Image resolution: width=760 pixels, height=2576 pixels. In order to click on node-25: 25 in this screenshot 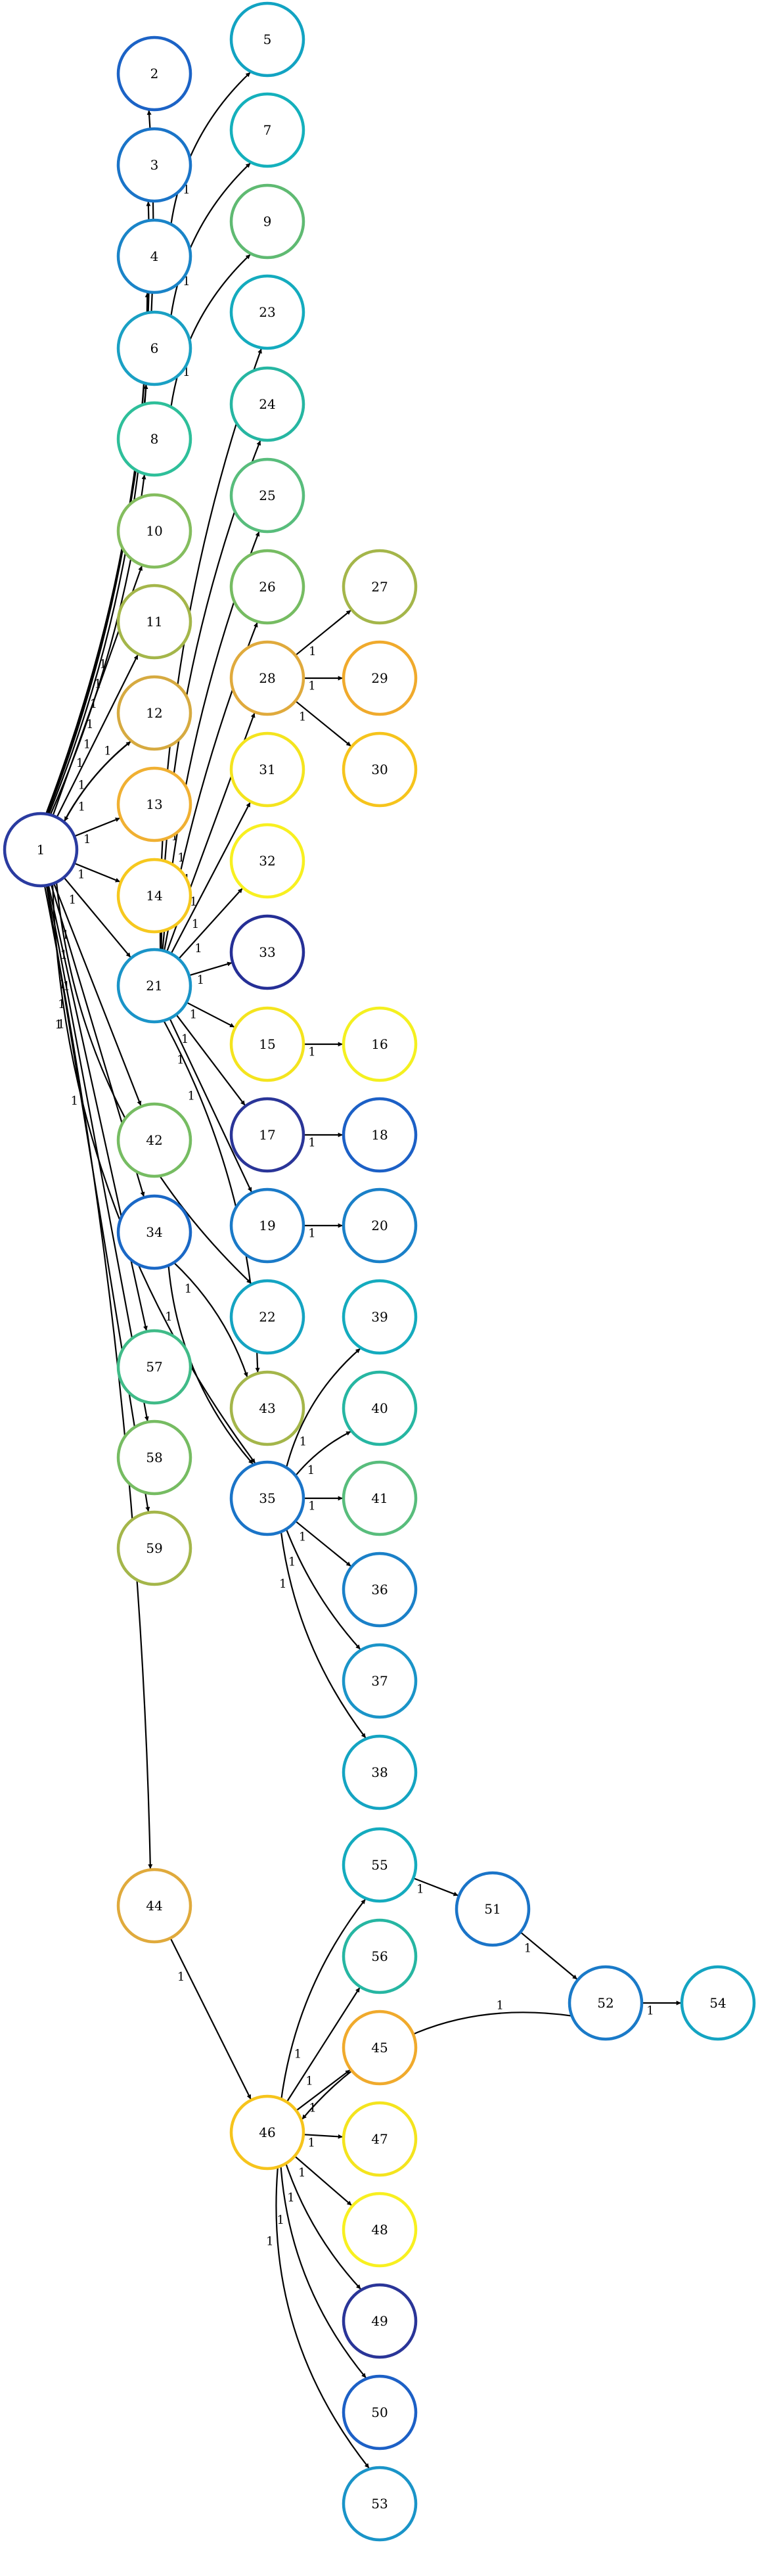, I will do `click(267, 496)`.